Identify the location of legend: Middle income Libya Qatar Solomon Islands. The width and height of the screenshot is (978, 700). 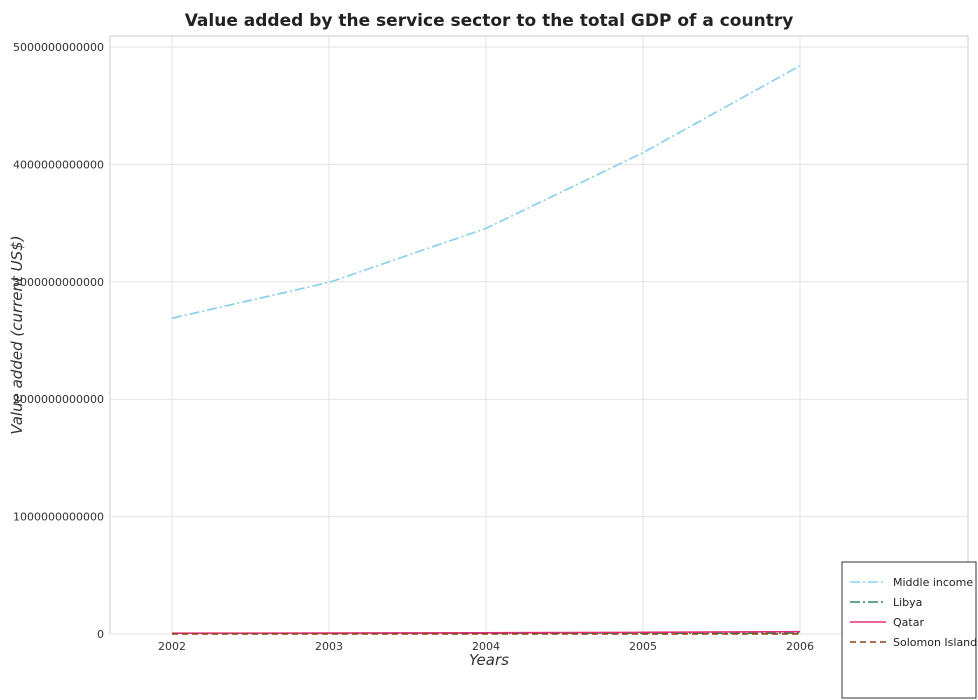
(909, 630).